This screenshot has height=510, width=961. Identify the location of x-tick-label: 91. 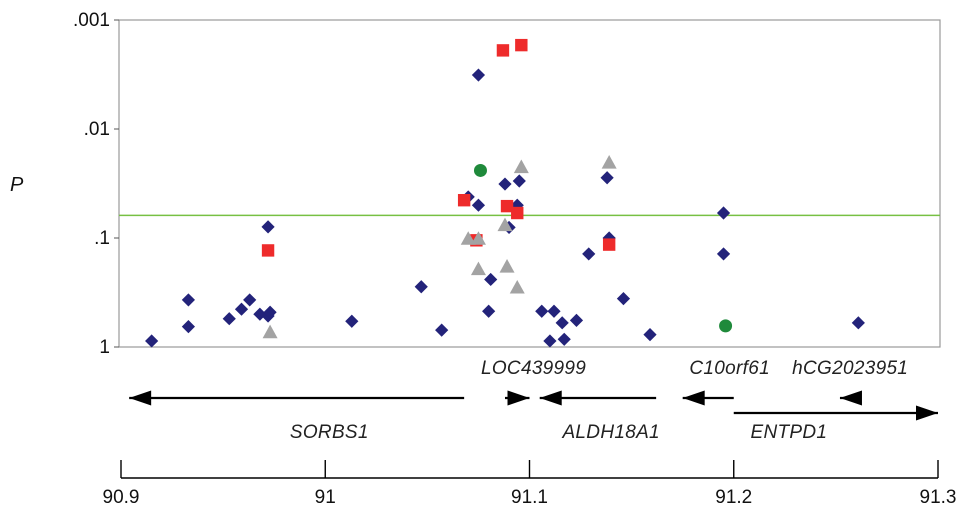
(325, 497).